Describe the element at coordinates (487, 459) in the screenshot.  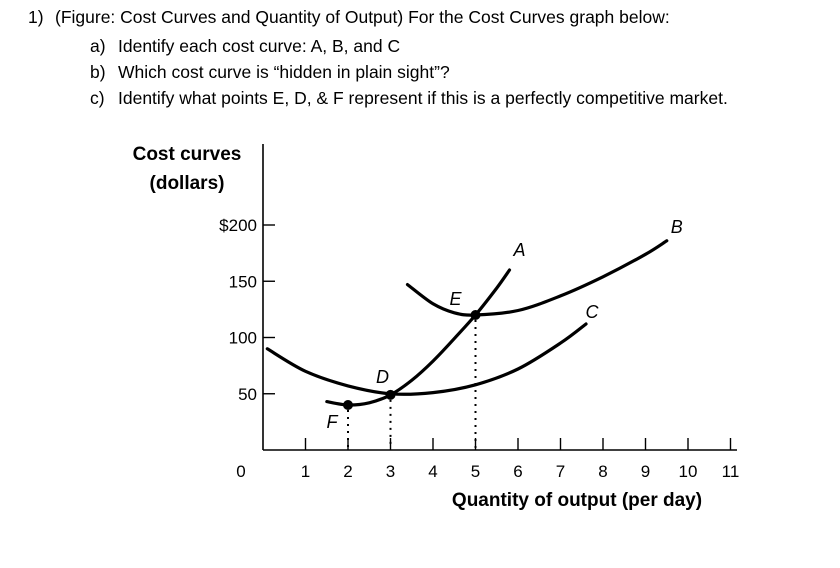
I see `x-ticks: 0 1 2 3 4 5 6 7 8 9 10 11` at that location.